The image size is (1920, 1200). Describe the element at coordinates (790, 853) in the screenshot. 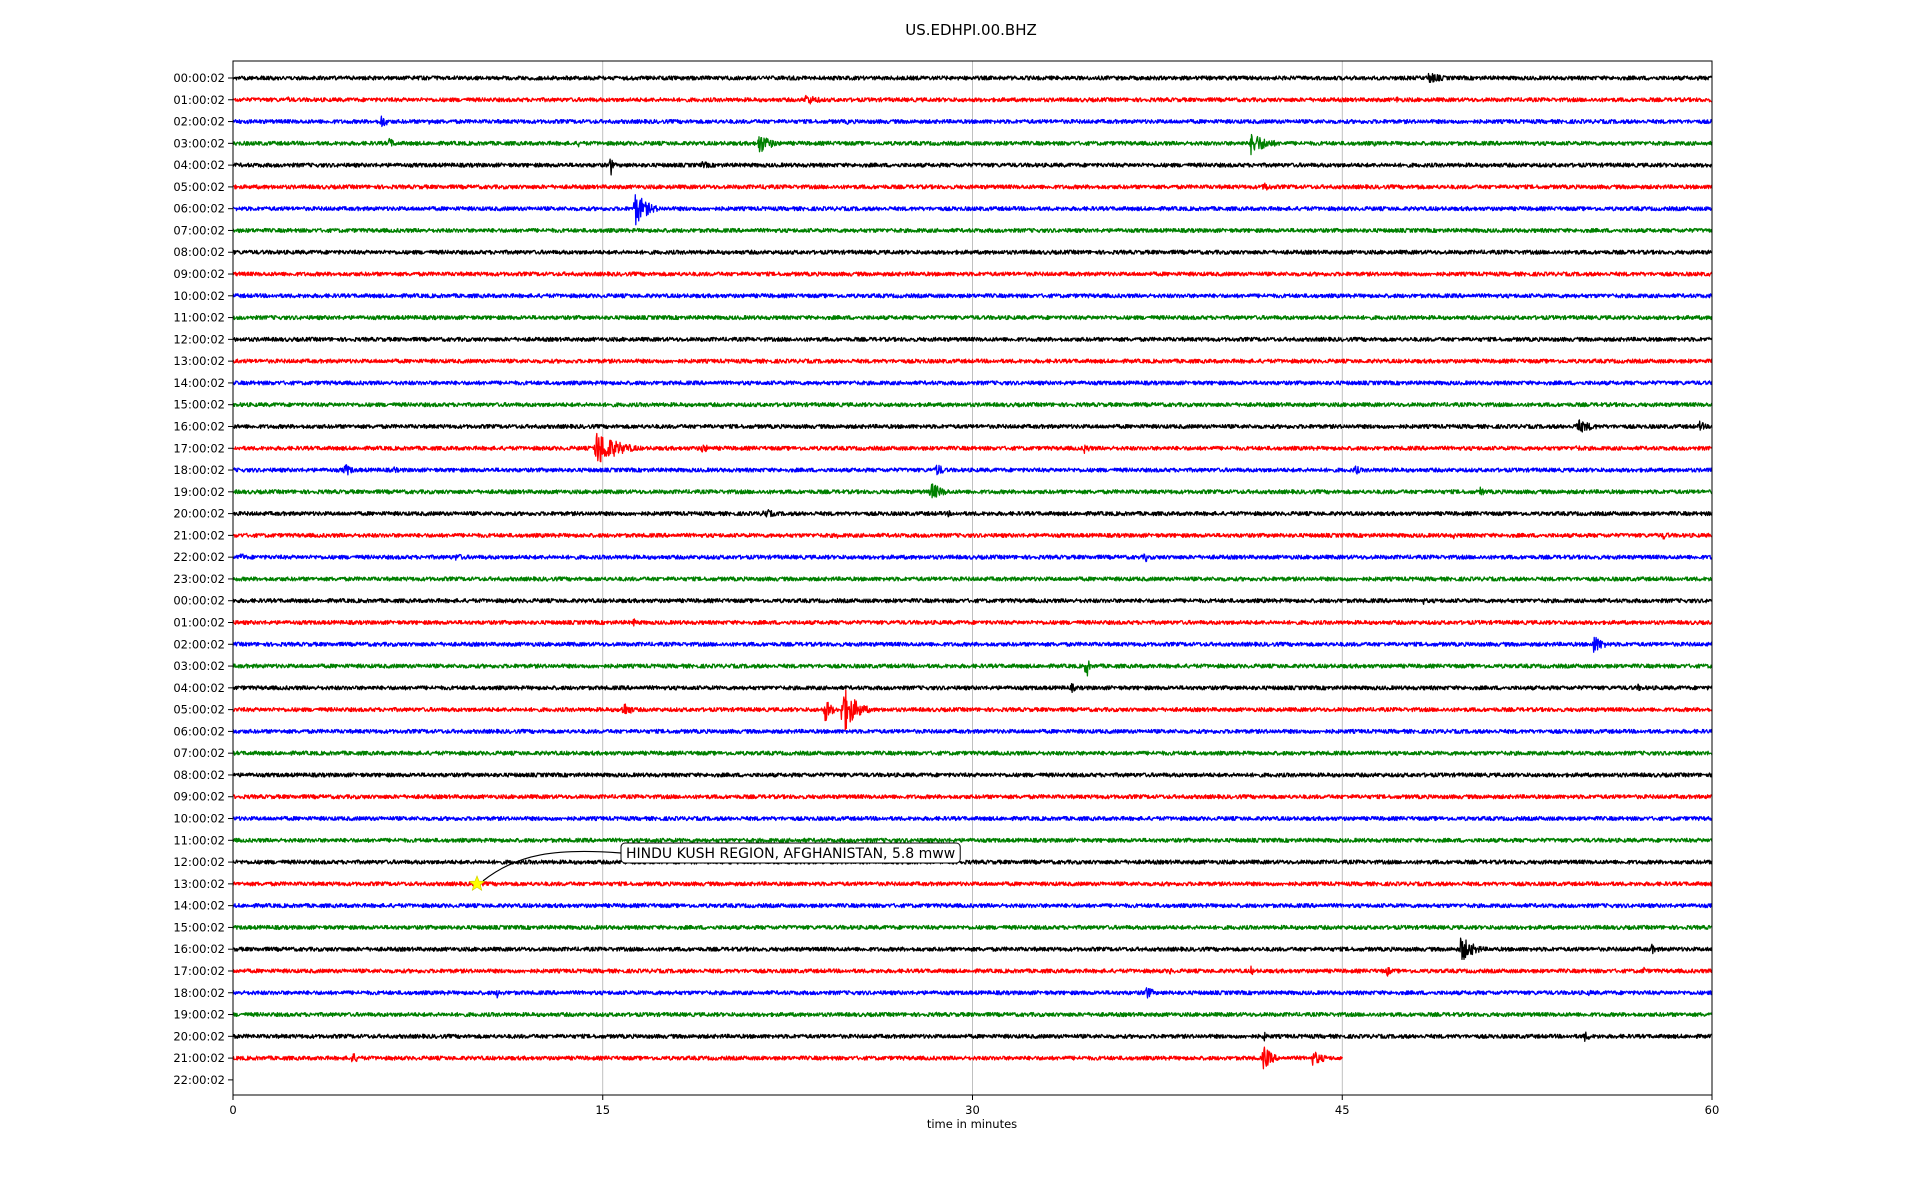

I see `annotation-box` at that location.